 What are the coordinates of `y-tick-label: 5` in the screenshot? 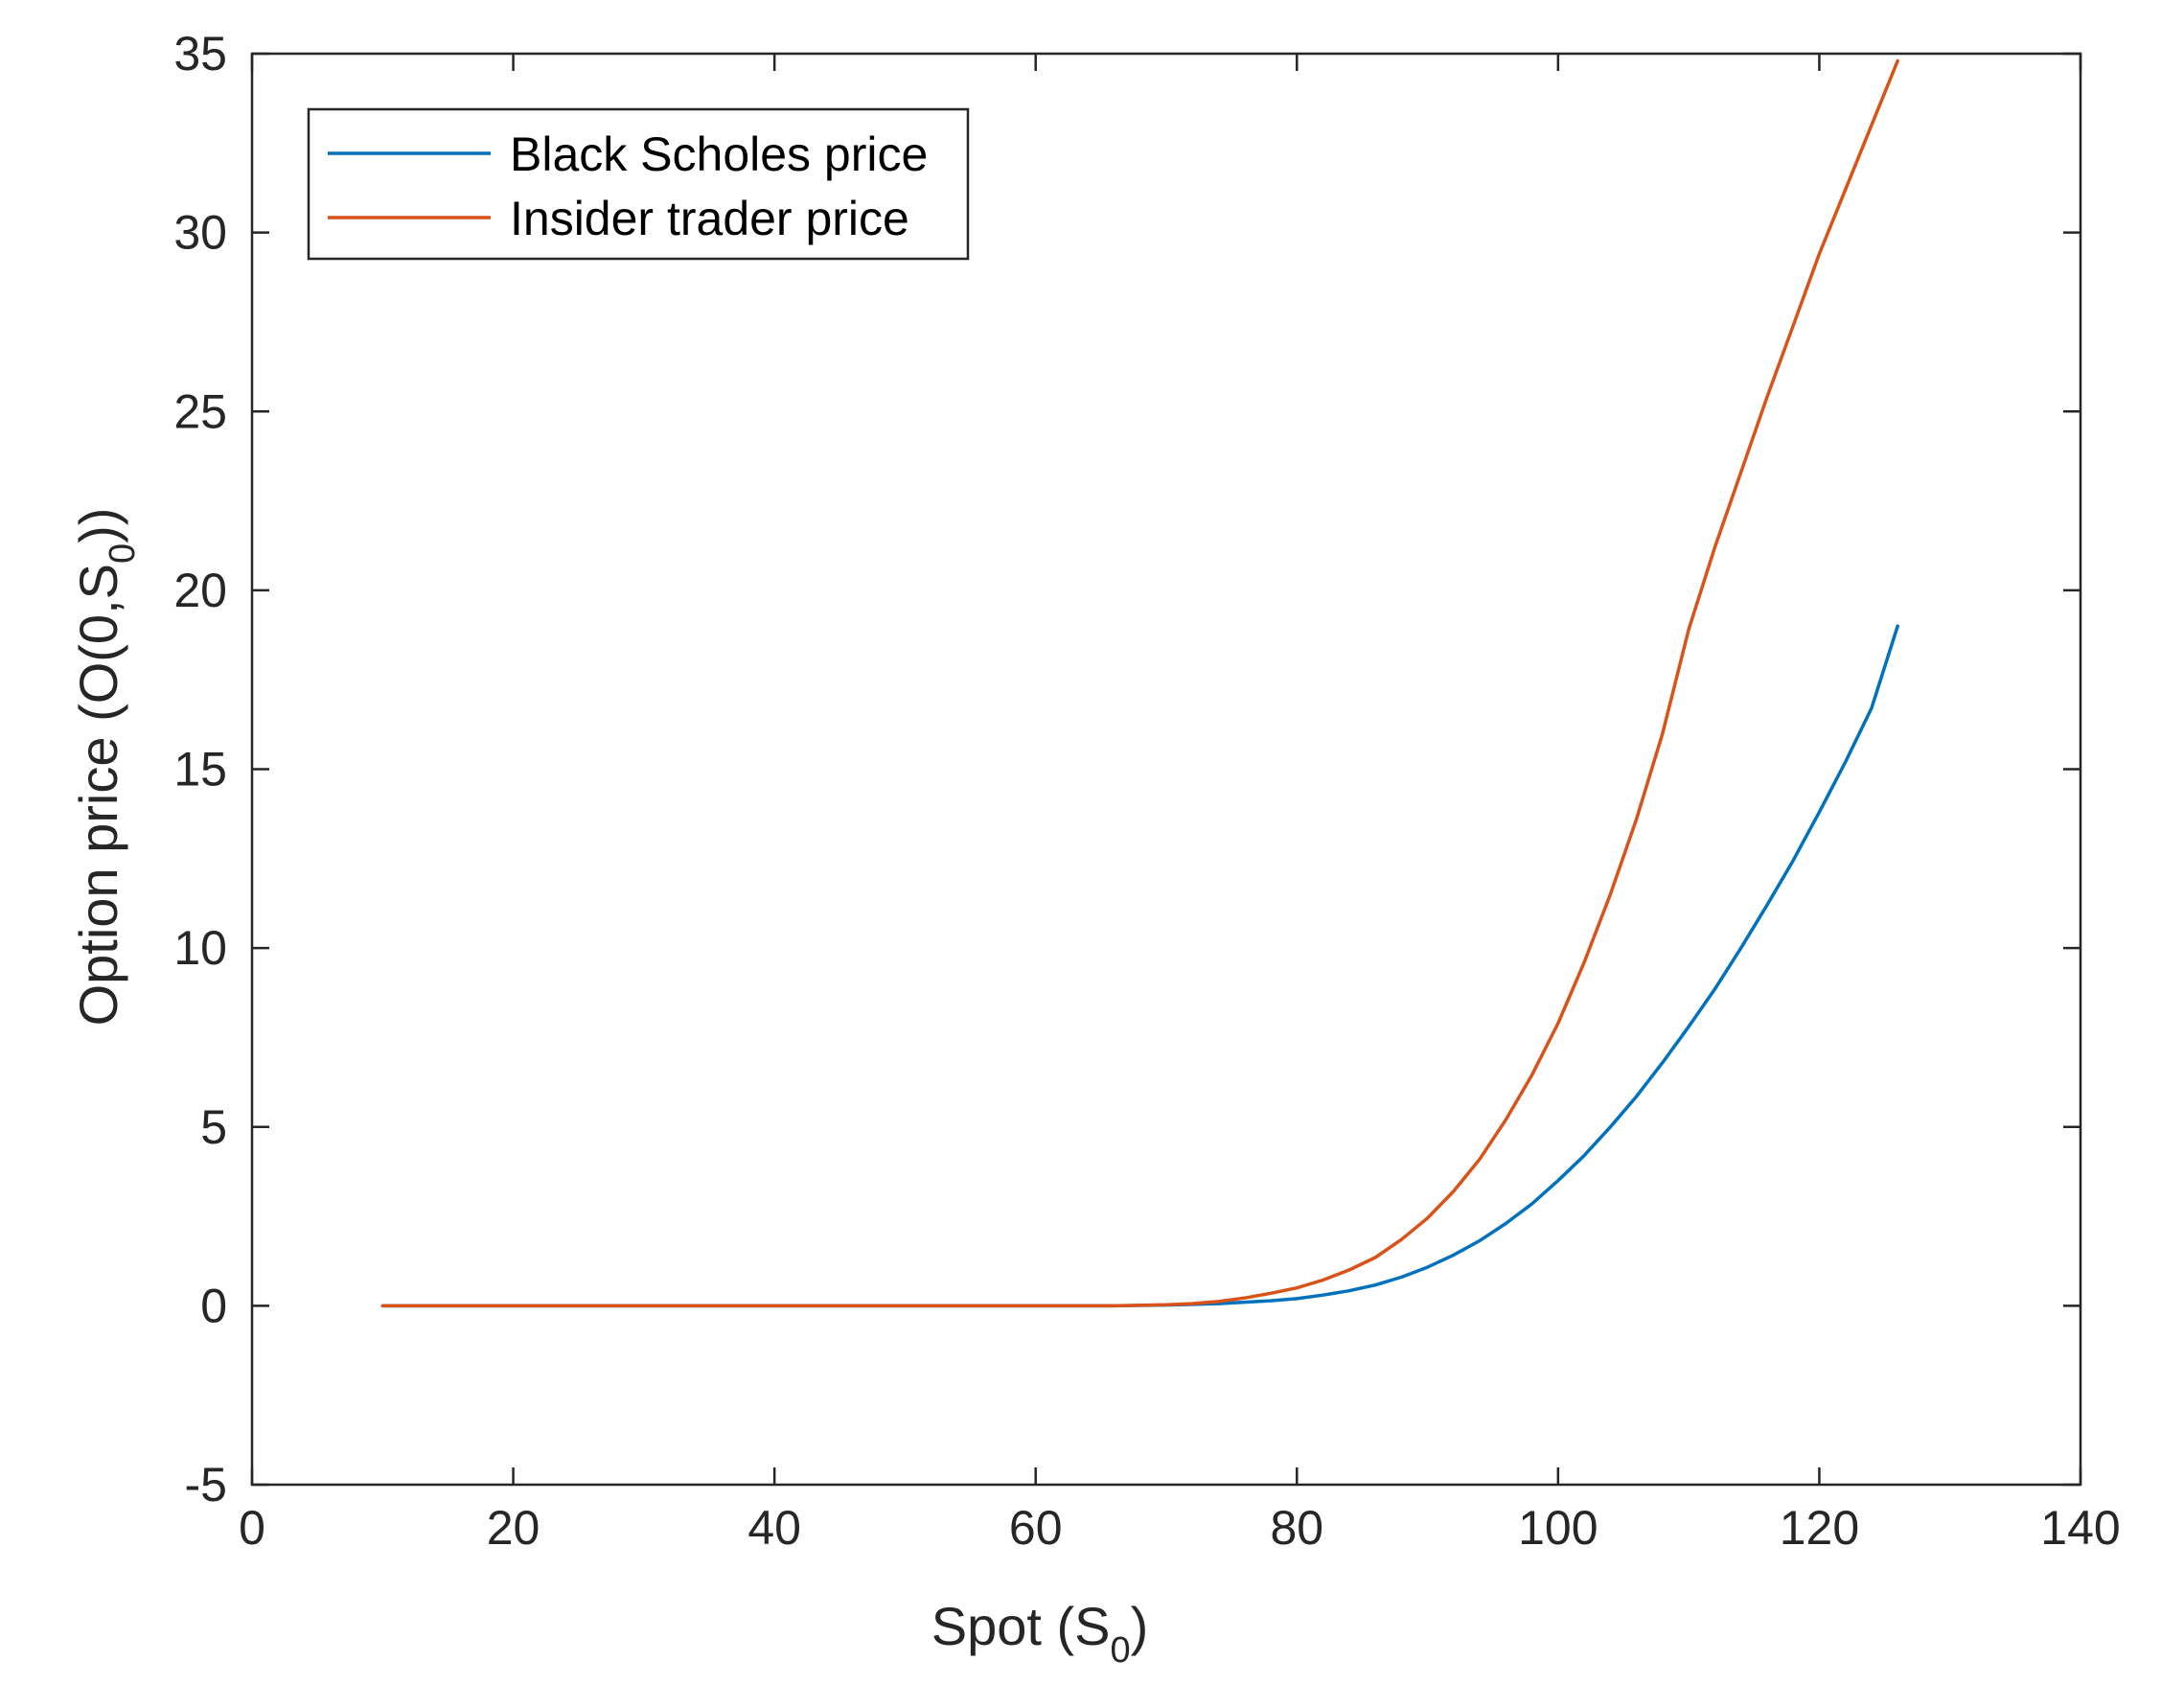 It's located at (213, 1127).